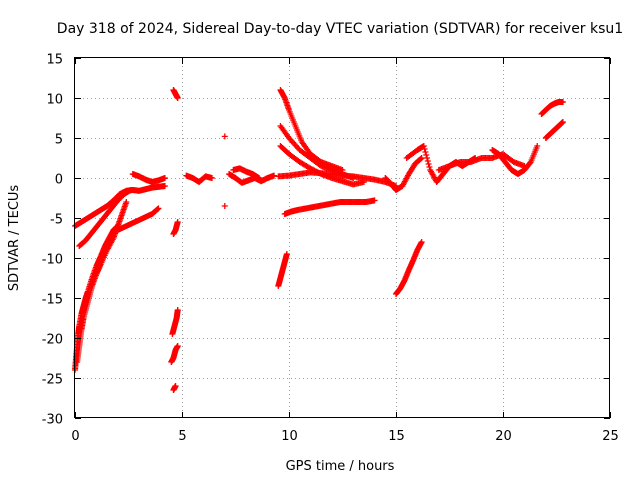 The image size is (640, 480). What do you see at coordinates (175, 322) in the screenshot?
I see `series-arc-5h-low` at bounding box center [175, 322].